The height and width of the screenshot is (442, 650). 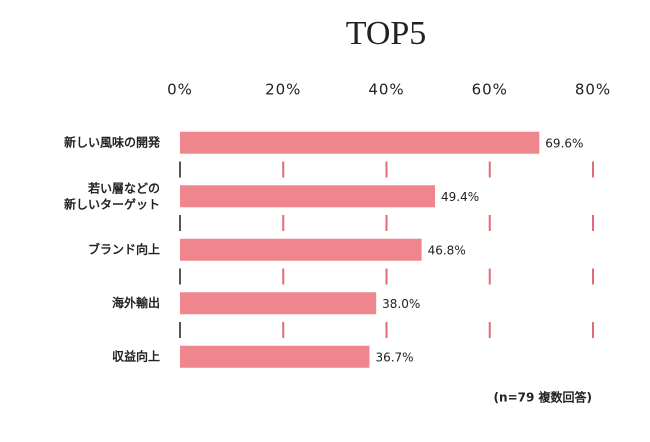 I want to click on category-label: 新しい風味の開発, so click(x=112, y=141).